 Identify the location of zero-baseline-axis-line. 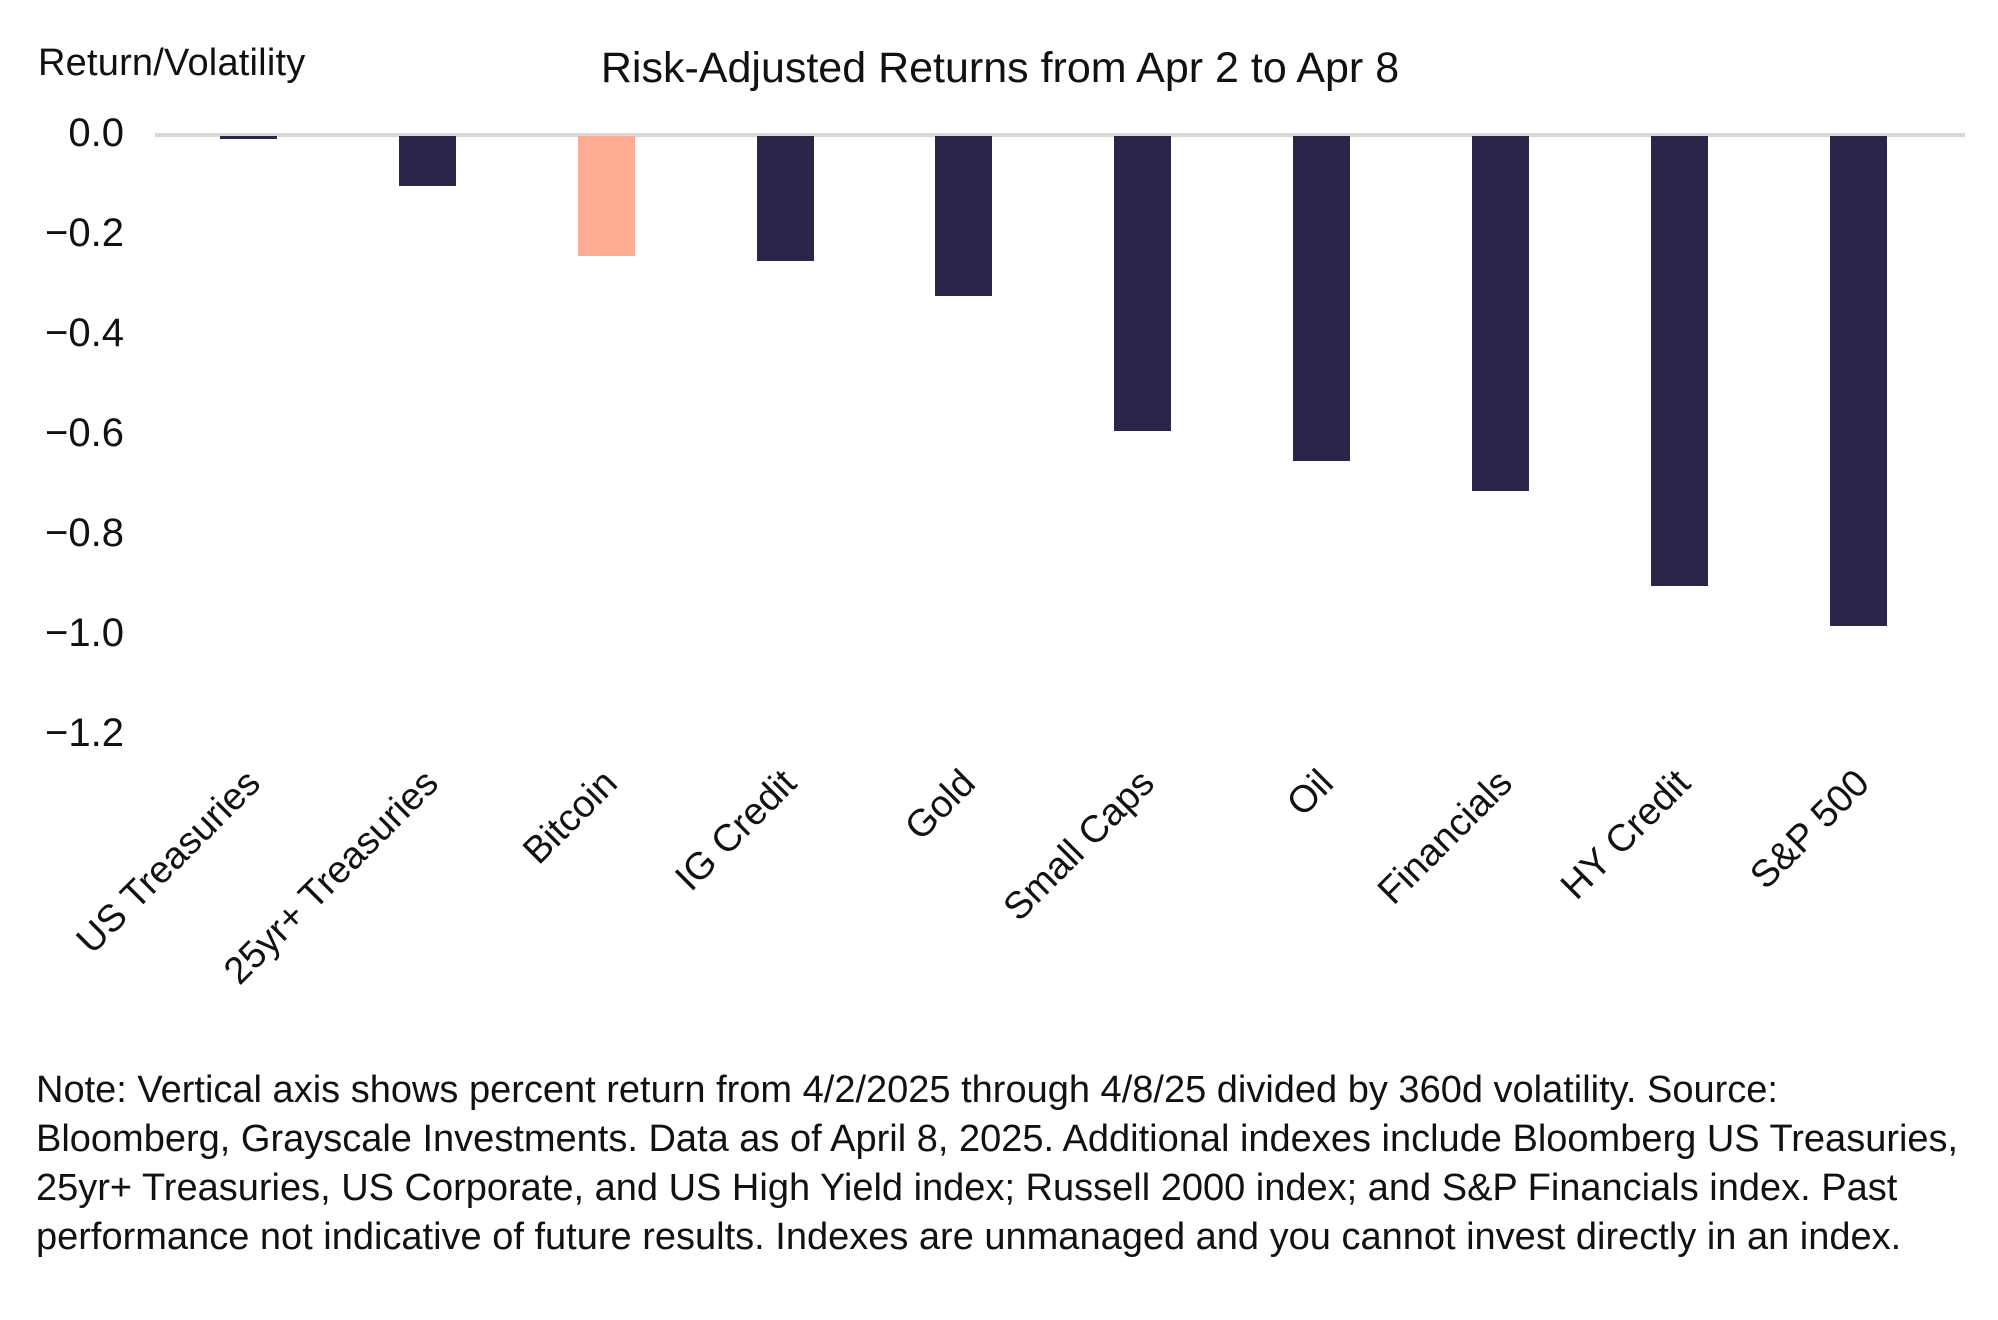
(1060, 135).